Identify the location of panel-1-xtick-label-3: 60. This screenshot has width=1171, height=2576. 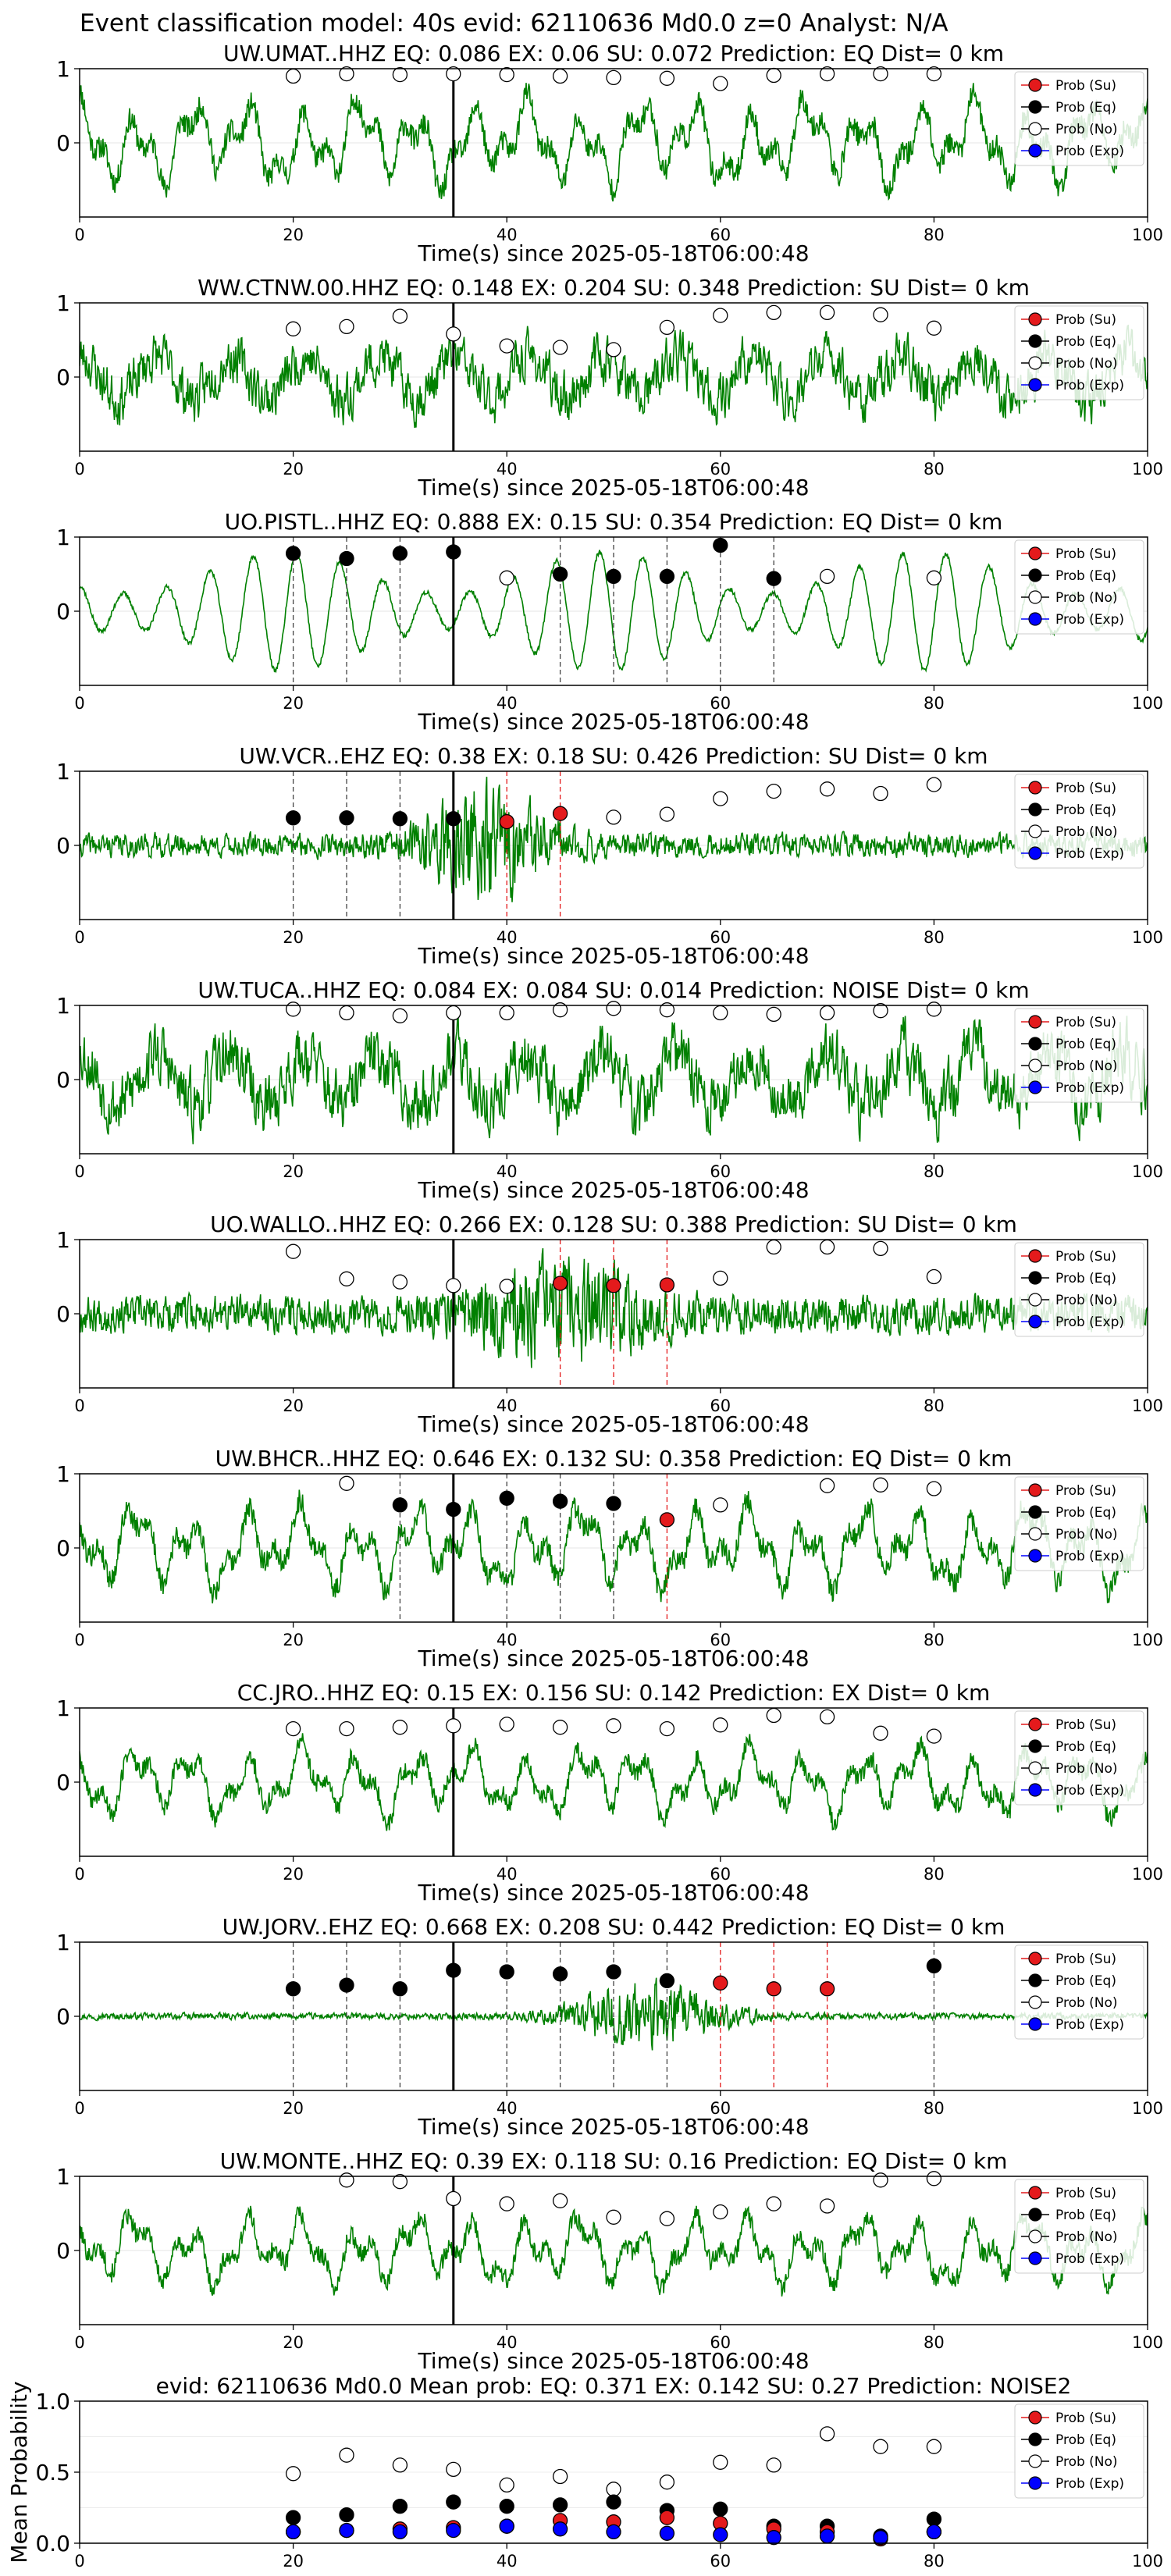
(720, 235).